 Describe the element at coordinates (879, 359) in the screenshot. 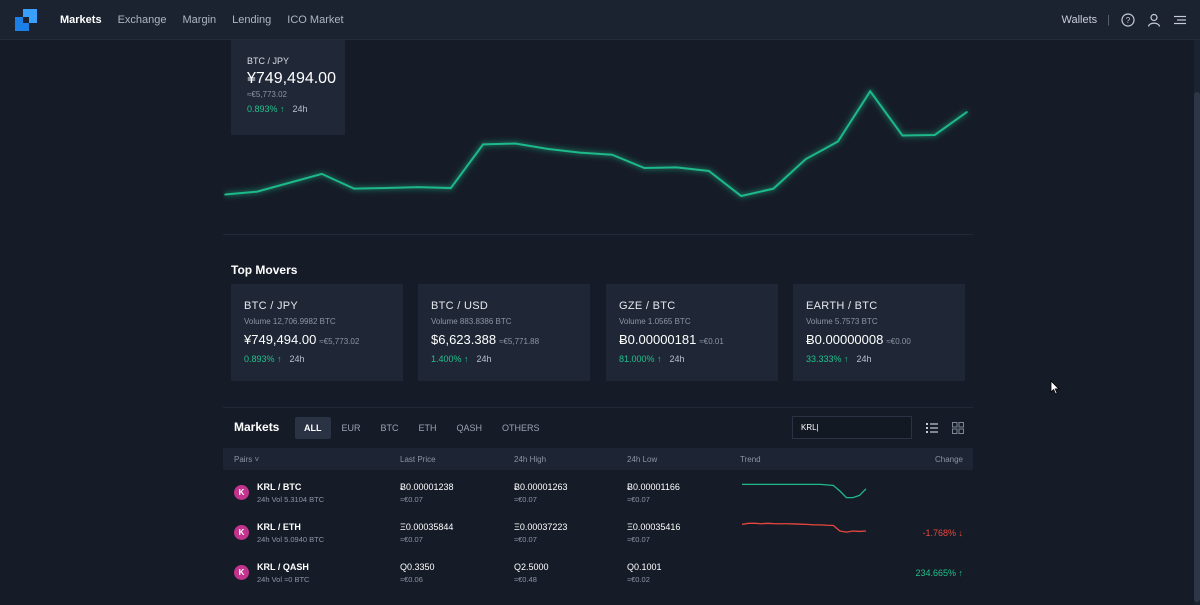

I see `mover-change: 33.333% ↑ 24h` at that location.